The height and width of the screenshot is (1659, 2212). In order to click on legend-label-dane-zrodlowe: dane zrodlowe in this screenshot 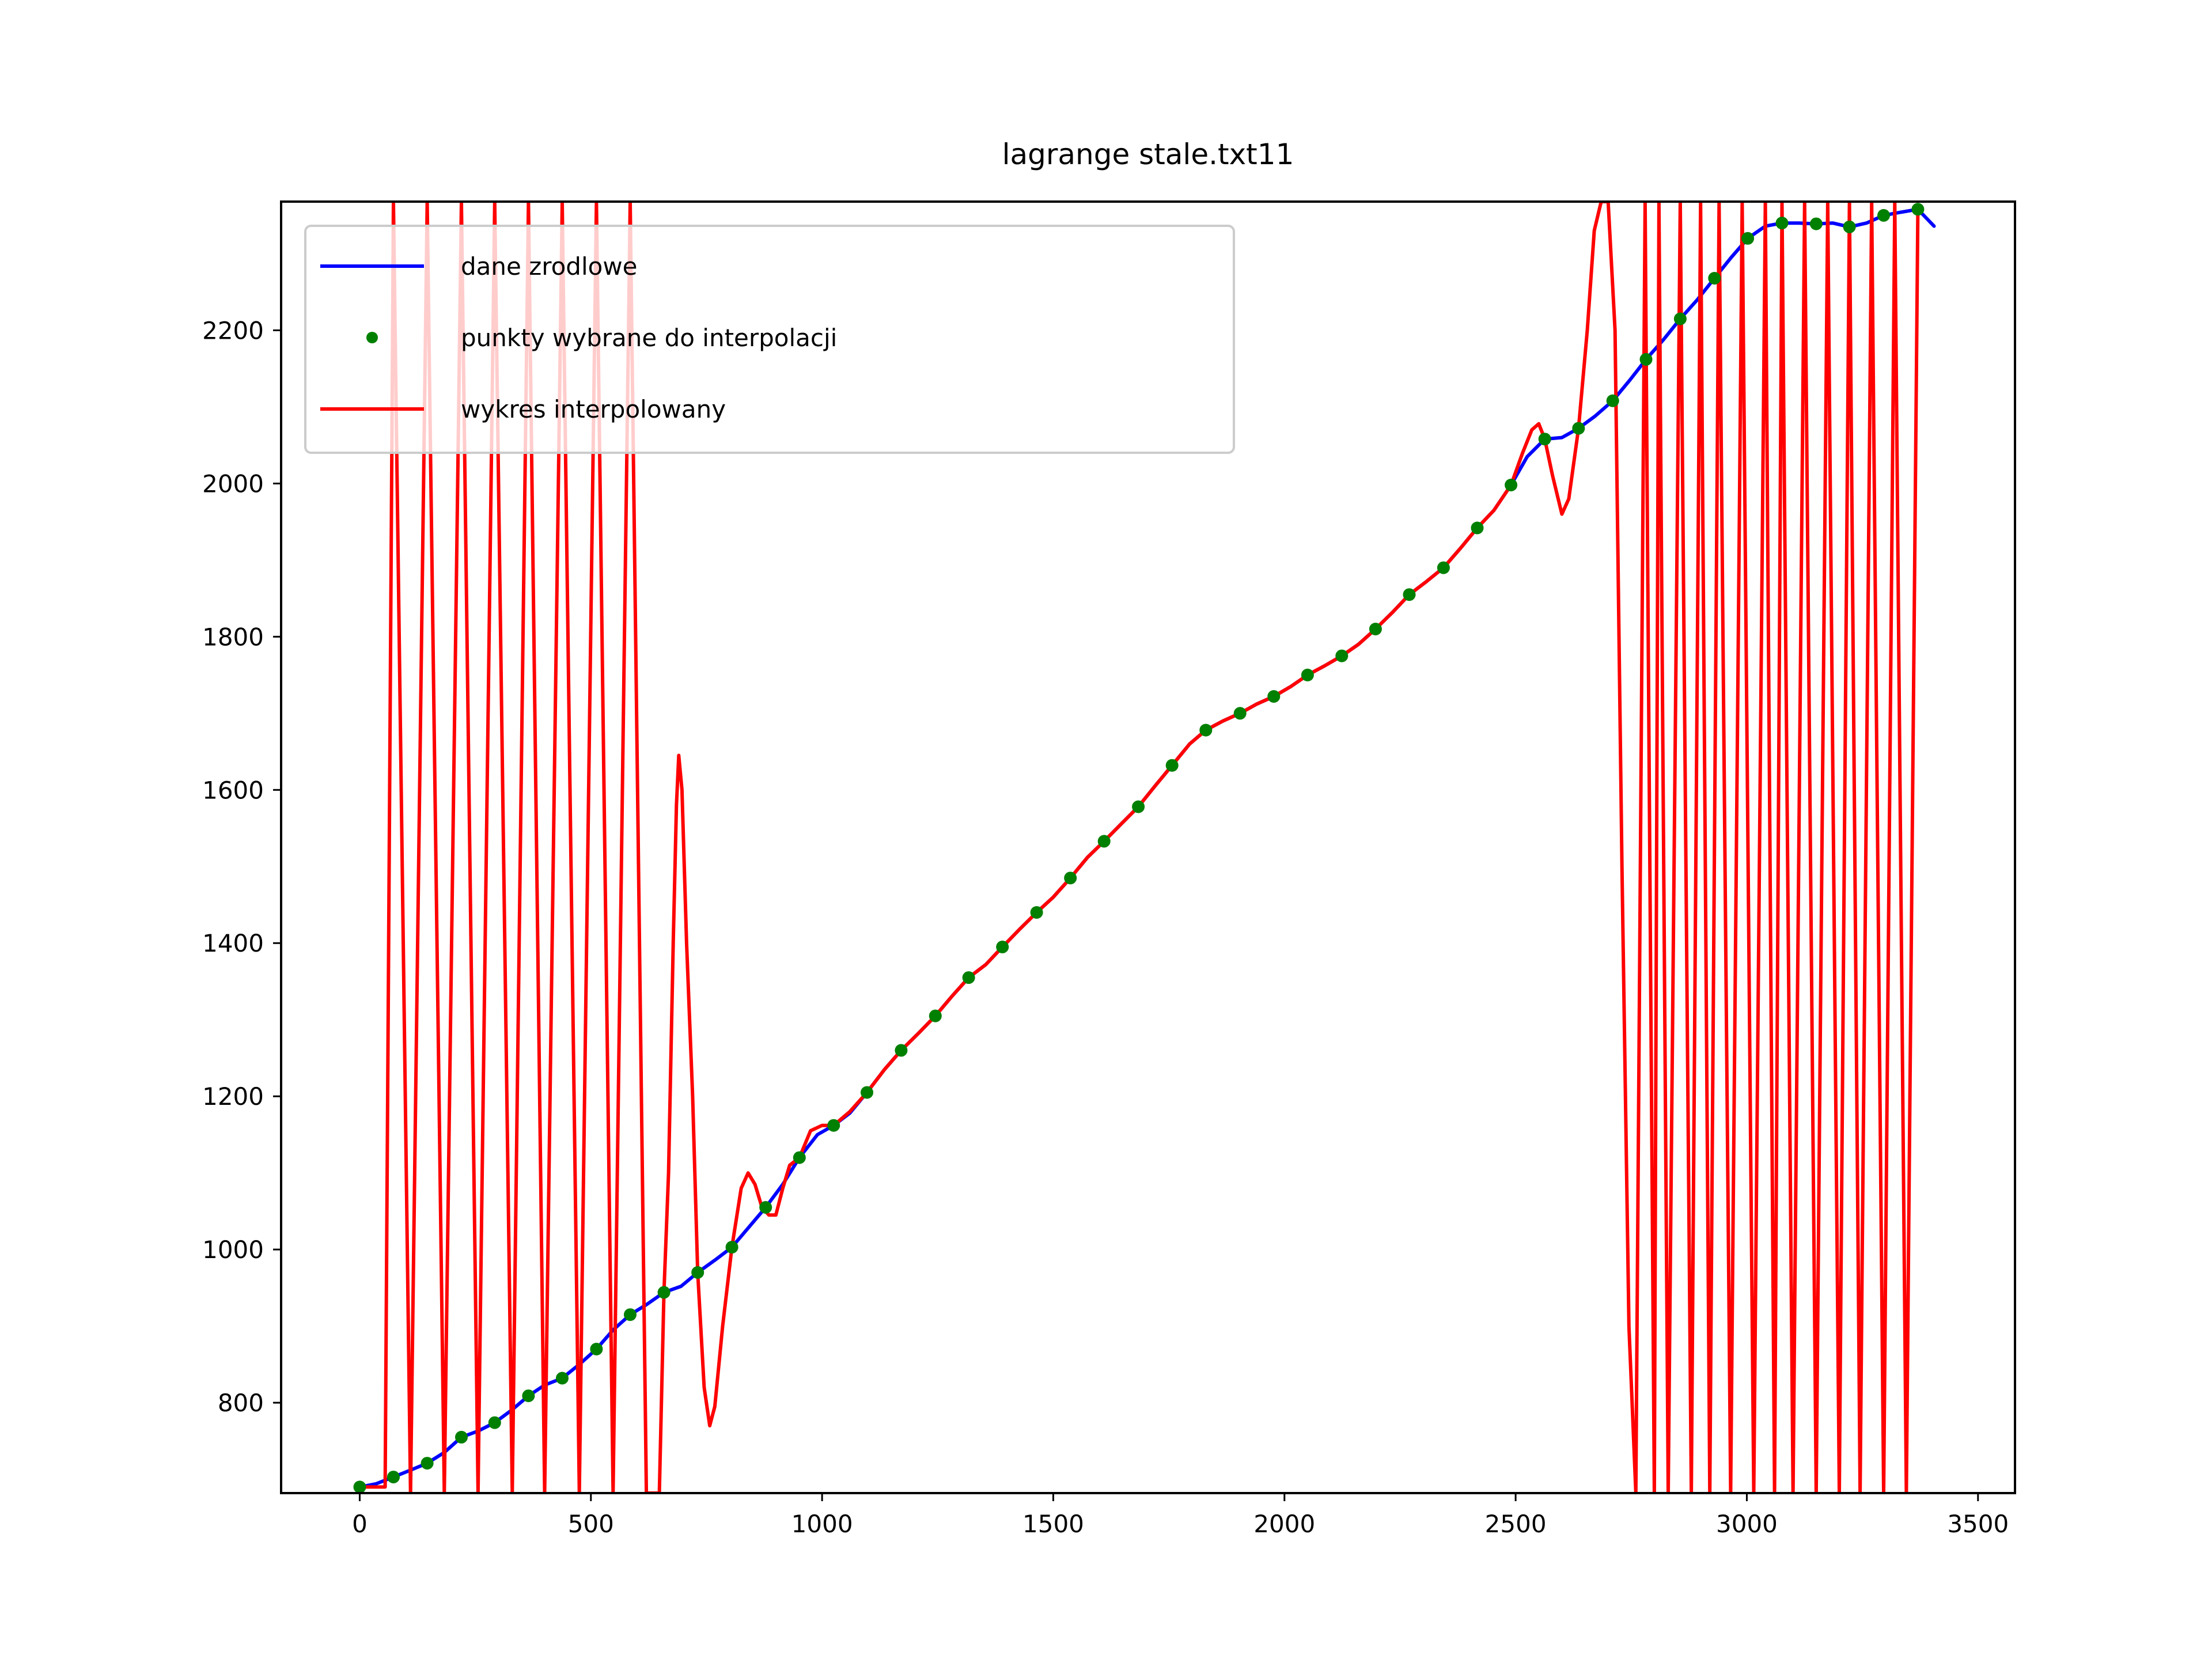, I will do `click(549, 266)`.